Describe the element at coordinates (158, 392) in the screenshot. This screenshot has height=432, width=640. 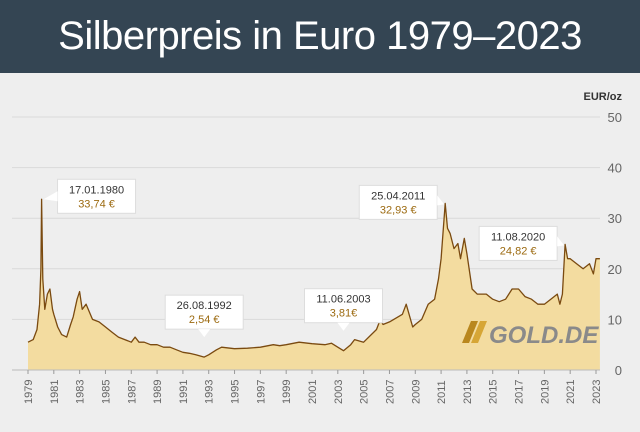
I see `x-tick-label: 1989` at that location.